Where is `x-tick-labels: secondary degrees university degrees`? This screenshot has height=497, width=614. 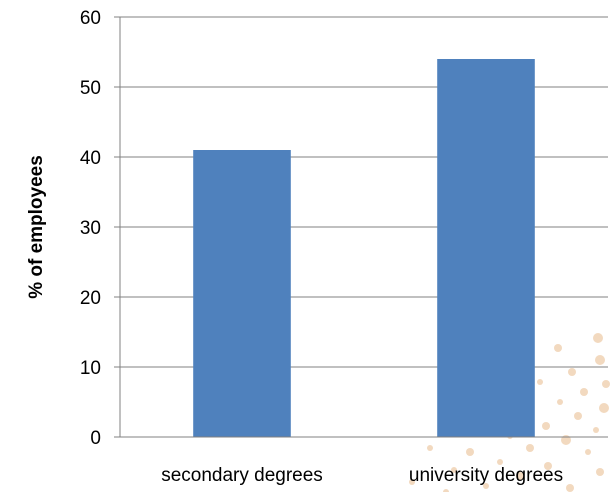
x-tick-labels: secondary degrees university degrees is located at coordinates (362, 475).